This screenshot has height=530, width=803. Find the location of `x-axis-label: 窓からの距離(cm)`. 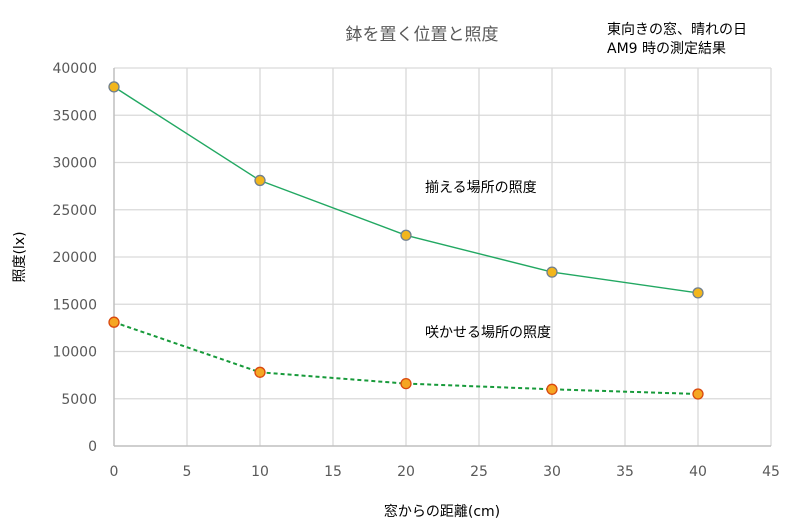

x-axis-label: 窓からの距離(cm) is located at coordinates (442, 511).